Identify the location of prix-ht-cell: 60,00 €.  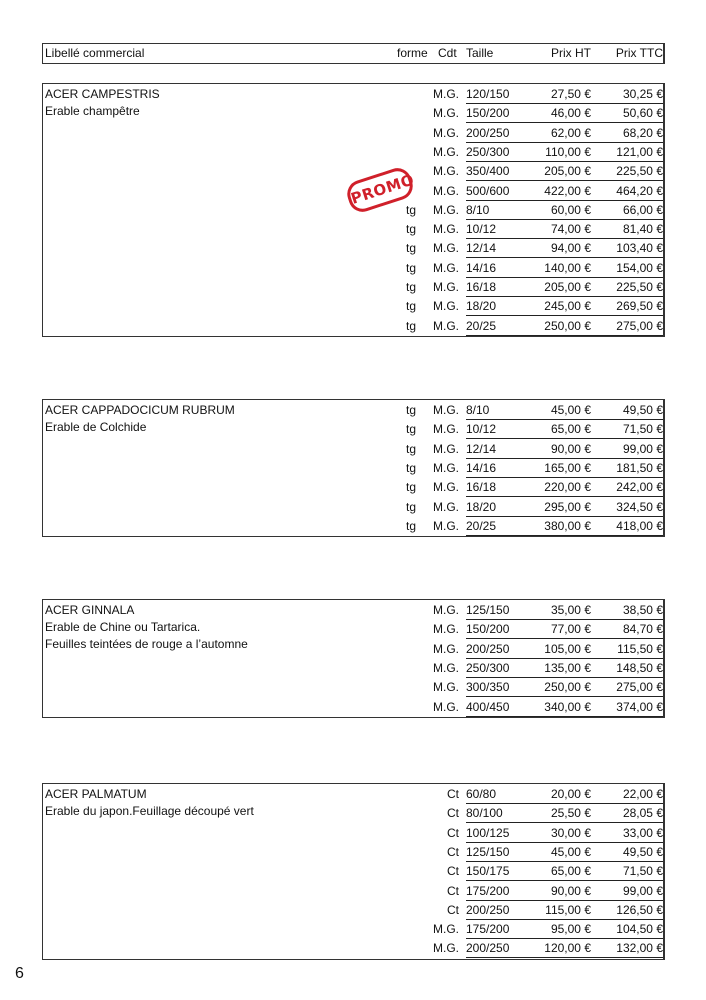
(529, 210).